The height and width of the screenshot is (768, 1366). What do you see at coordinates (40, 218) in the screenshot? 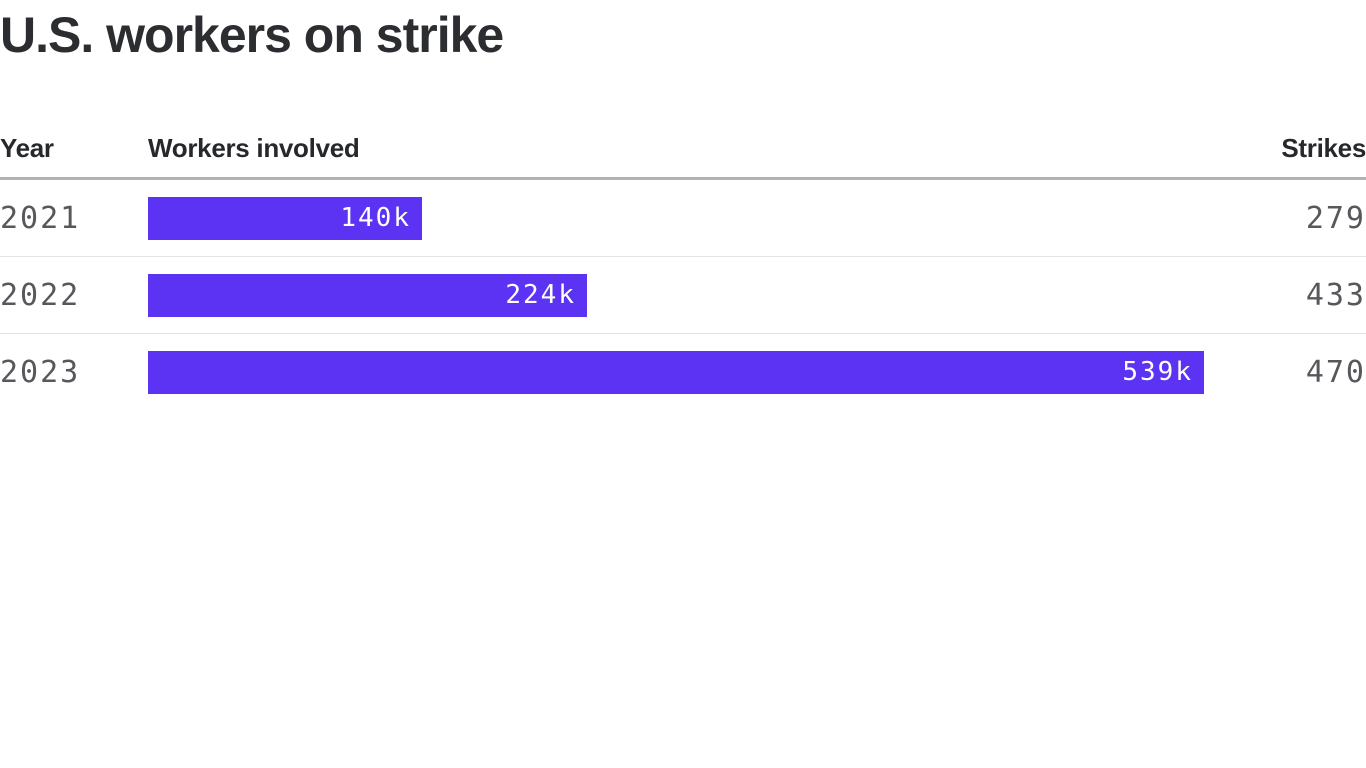
I see `year-label: 2021` at bounding box center [40, 218].